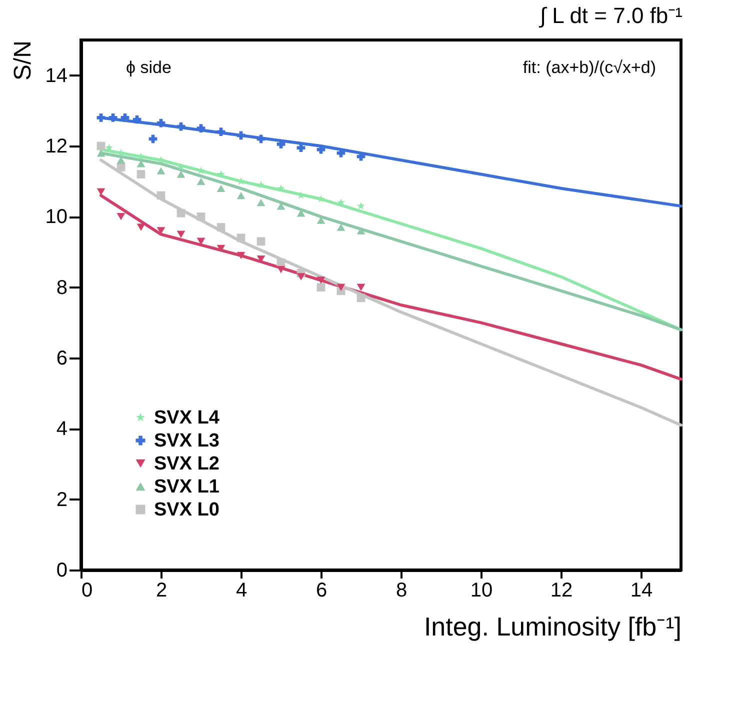 The width and height of the screenshot is (749, 723). I want to click on y-tick-label: 8, so click(62, 287).